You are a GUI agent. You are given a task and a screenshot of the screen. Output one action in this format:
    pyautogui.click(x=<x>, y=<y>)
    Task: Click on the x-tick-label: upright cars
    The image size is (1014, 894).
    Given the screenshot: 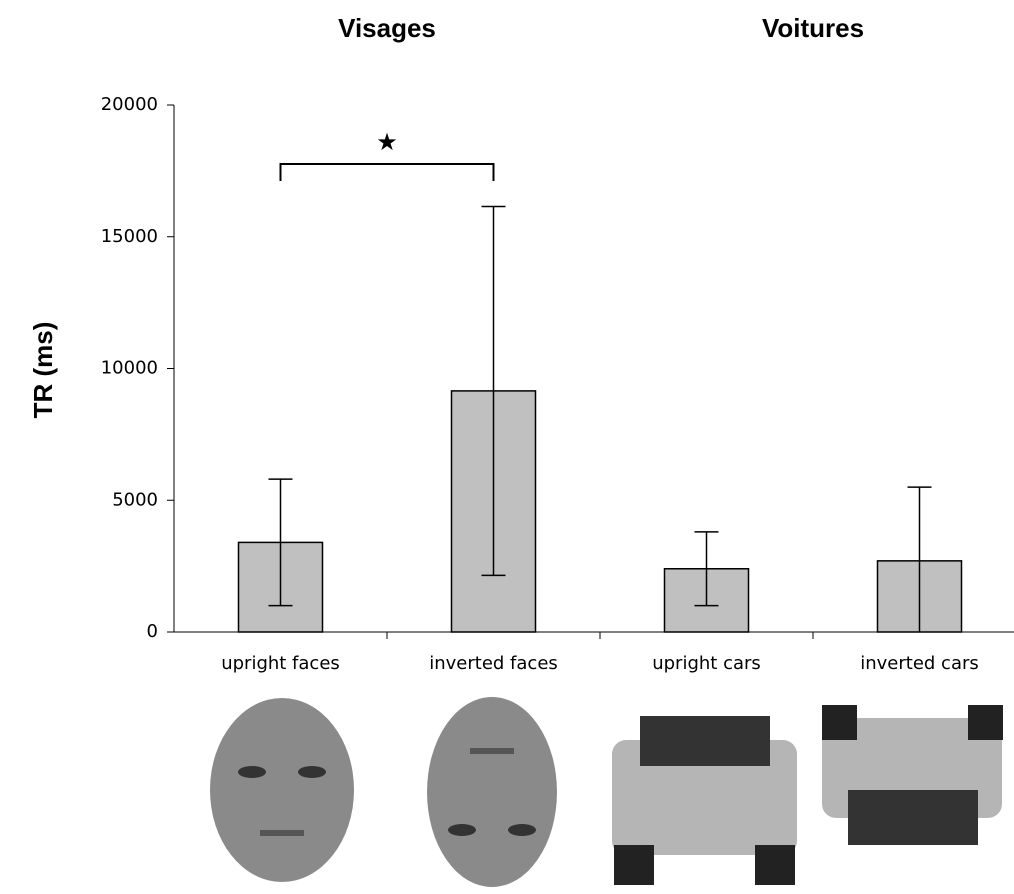 What is the action you would take?
    pyautogui.click(x=706, y=663)
    